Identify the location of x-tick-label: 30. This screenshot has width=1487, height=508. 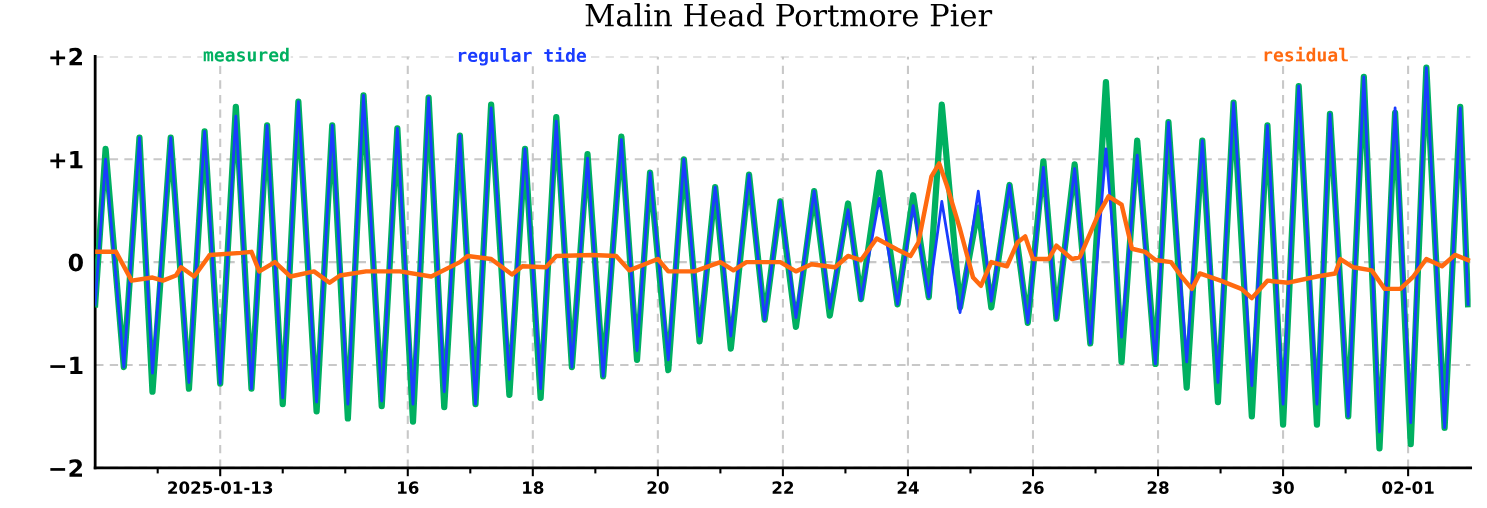
(1283, 487).